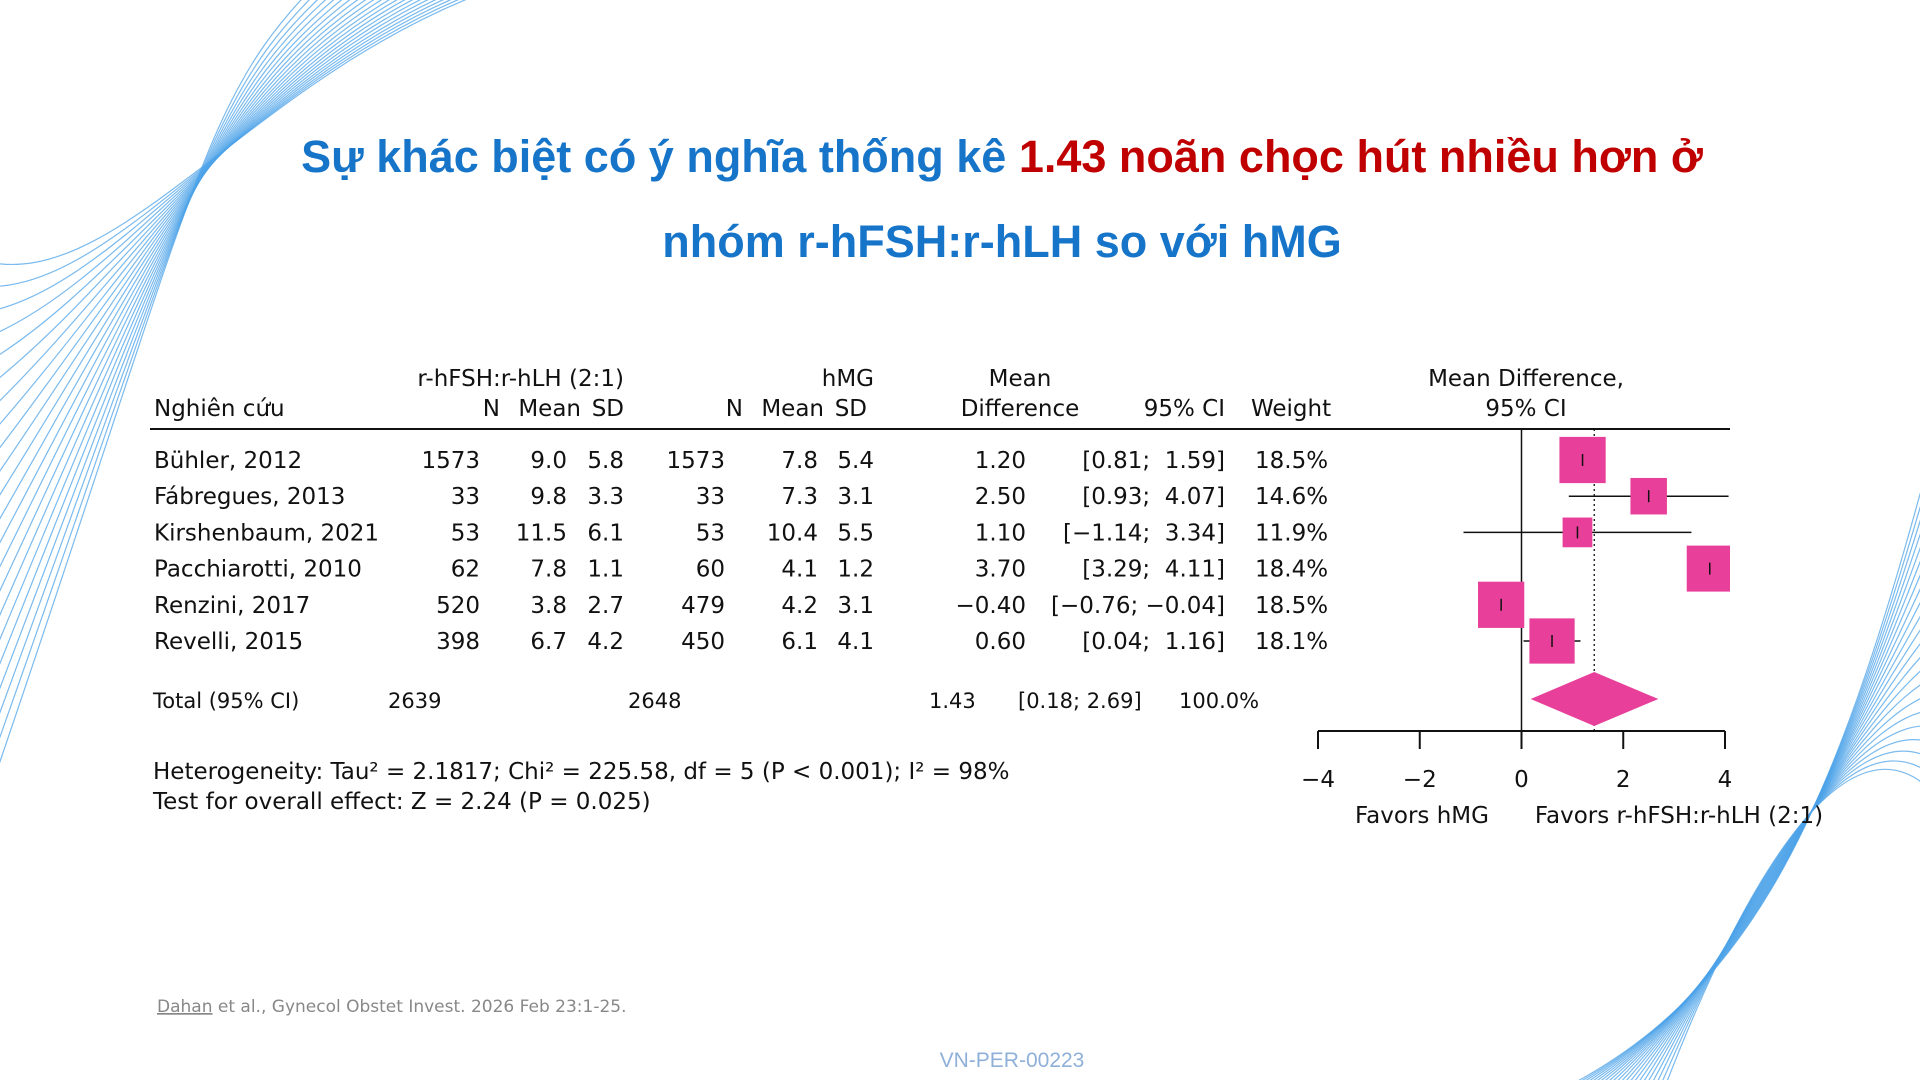 The image size is (1920, 1080). I want to click on document-code: VN-PER-00223, so click(1012, 1060).